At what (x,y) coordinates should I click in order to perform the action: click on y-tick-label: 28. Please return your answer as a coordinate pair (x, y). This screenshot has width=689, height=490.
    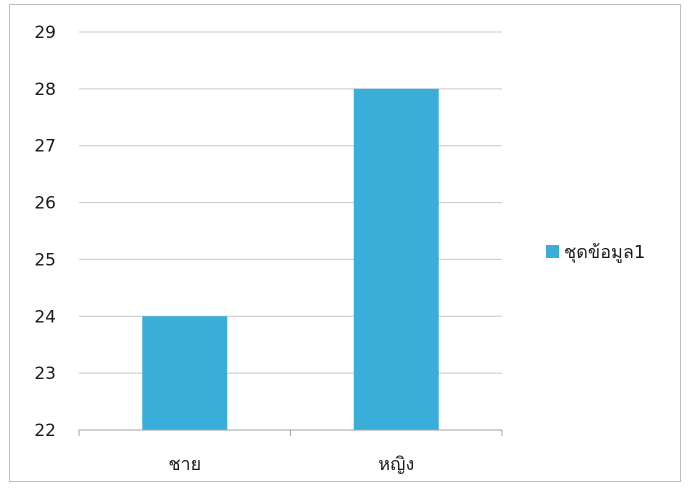
    Looking at the image, I should click on (45, 90).